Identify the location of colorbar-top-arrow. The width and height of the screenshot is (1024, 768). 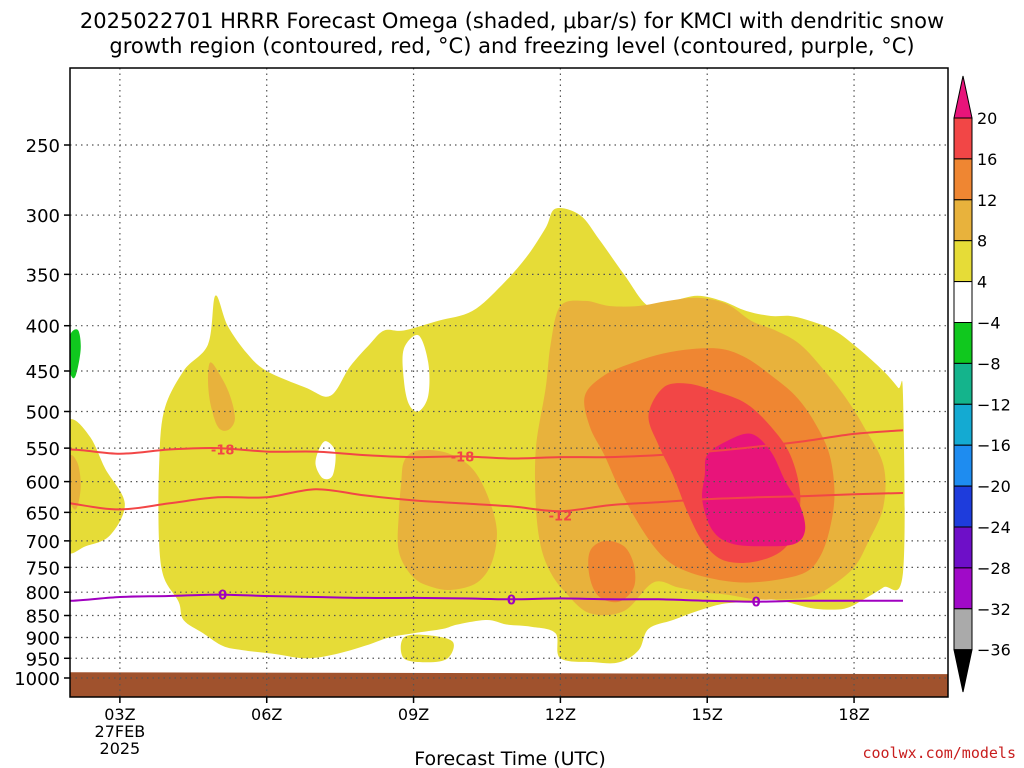
(963, 97).